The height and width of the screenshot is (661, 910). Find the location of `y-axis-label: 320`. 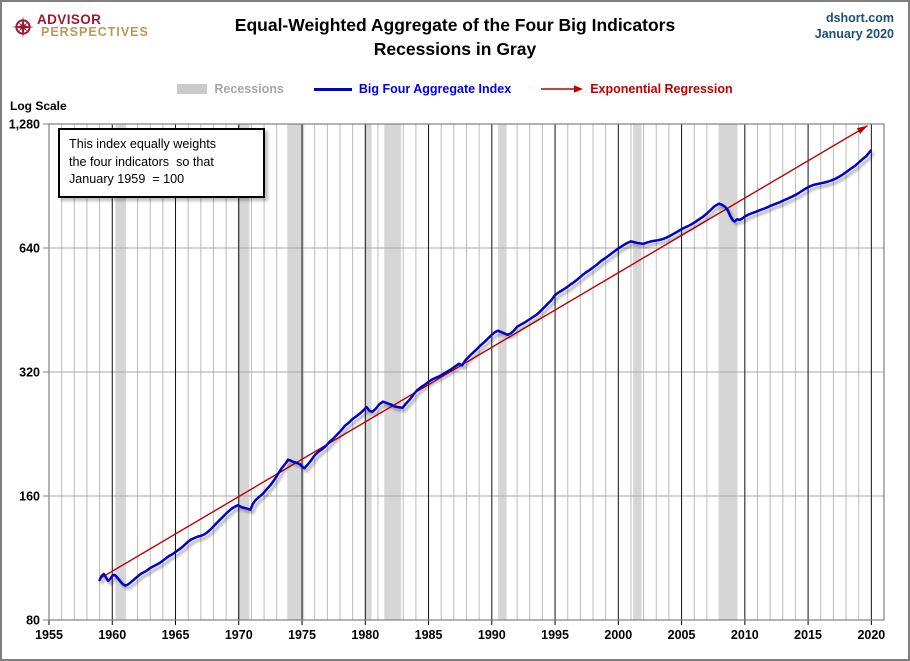

y-axis-label: 320 is located at coordinates (29, 373).